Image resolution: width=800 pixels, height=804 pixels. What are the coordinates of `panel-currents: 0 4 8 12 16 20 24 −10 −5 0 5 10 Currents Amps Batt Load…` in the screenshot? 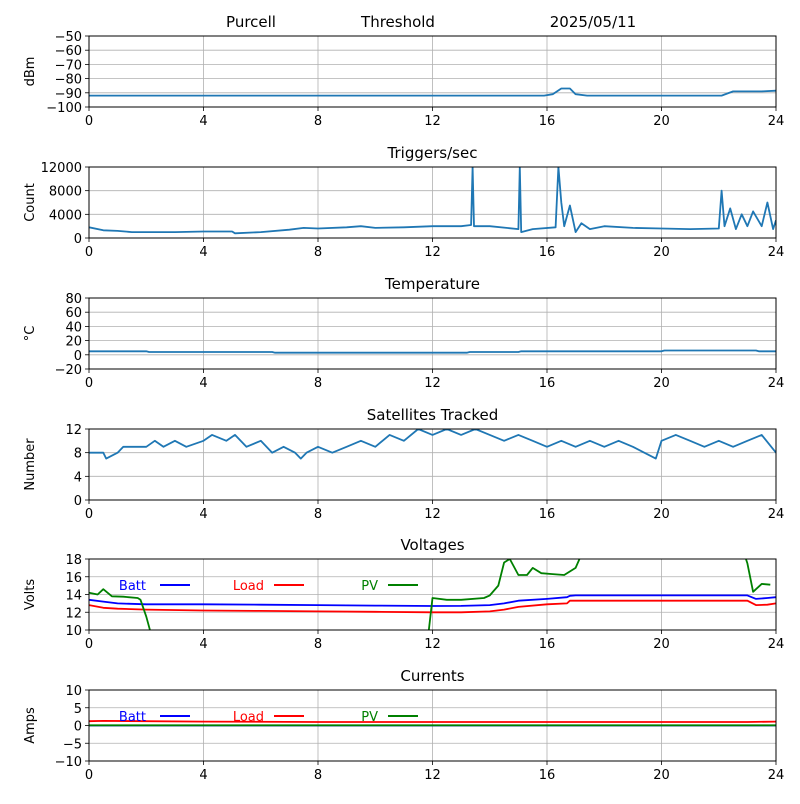 It's located at (403, 725).